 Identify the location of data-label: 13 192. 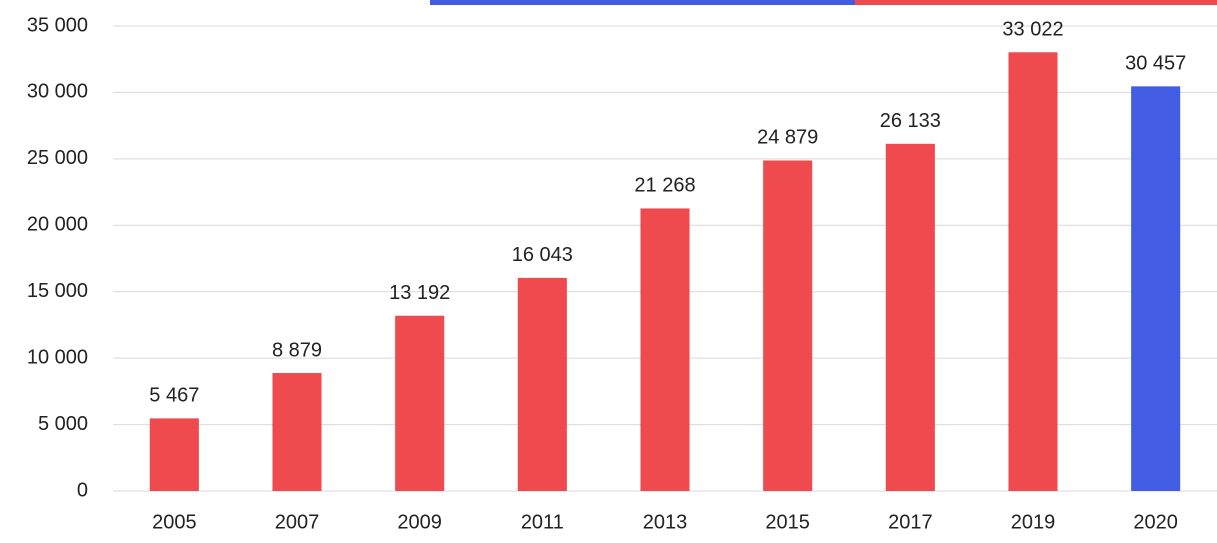
(419, 293).